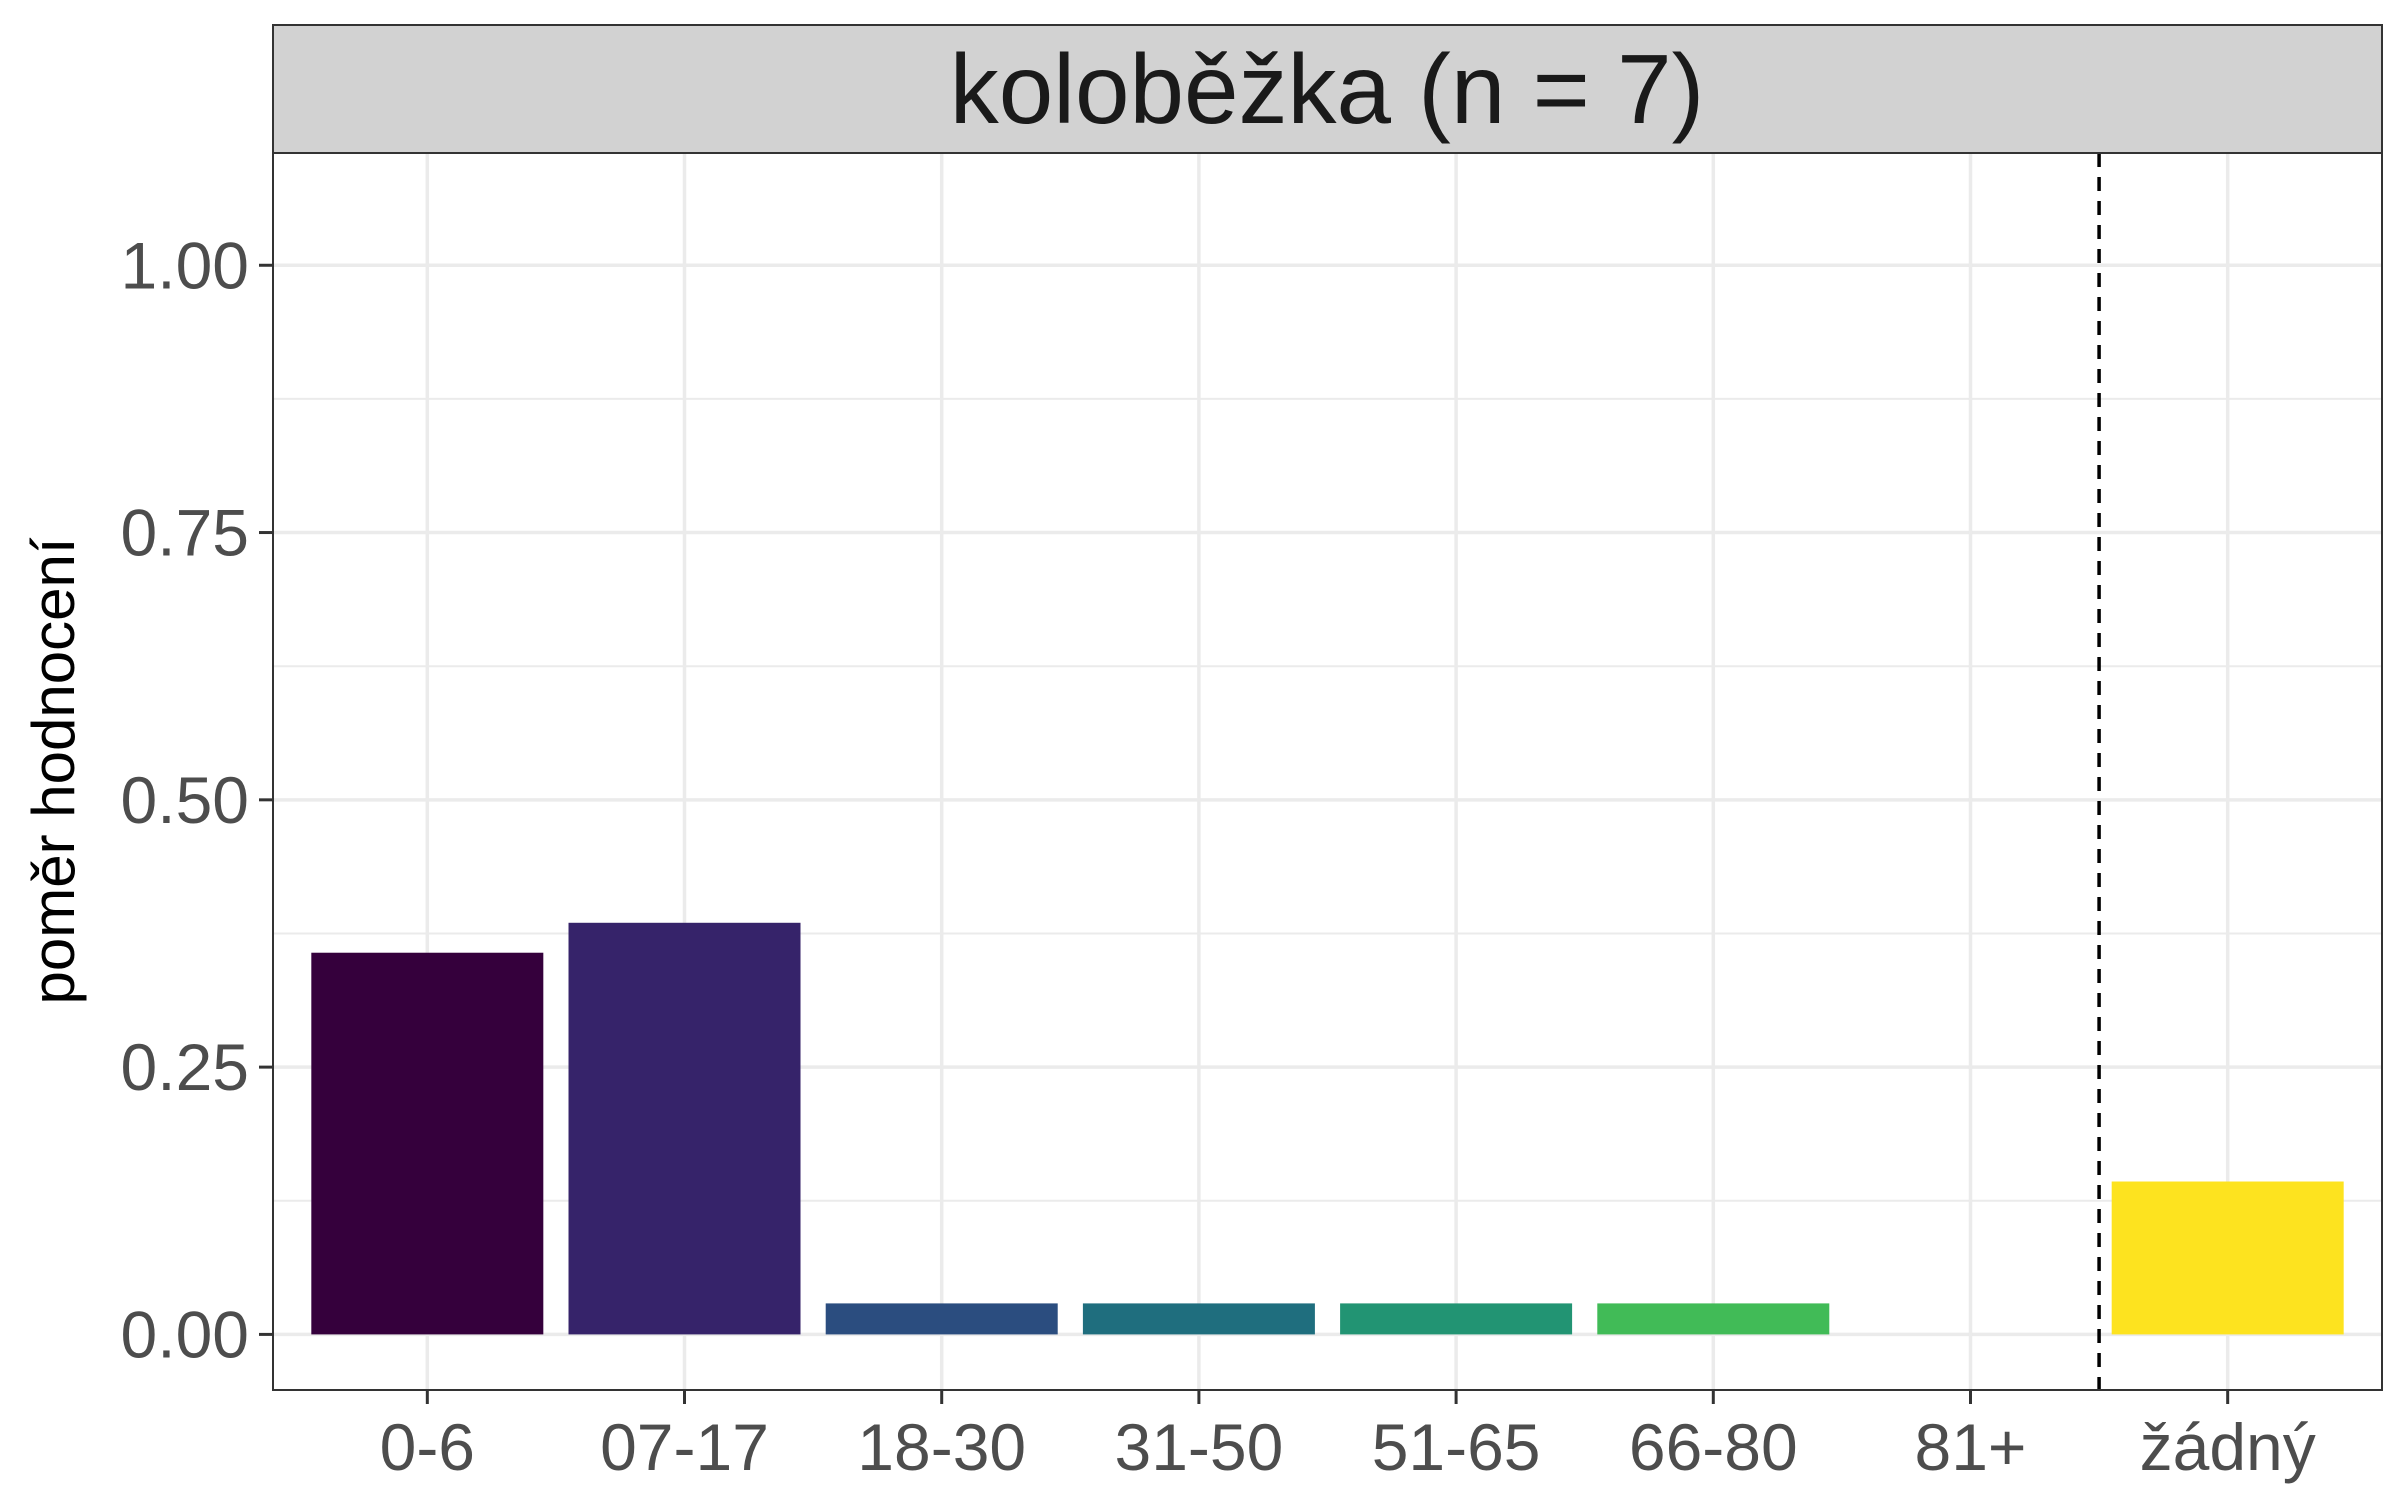 Image resolution: width=2400 pixels, height=1500 pixels. Describe the element at coordinates (684, 1447) in the screenshot. I see `x-tick-label: 07-17` at that location.